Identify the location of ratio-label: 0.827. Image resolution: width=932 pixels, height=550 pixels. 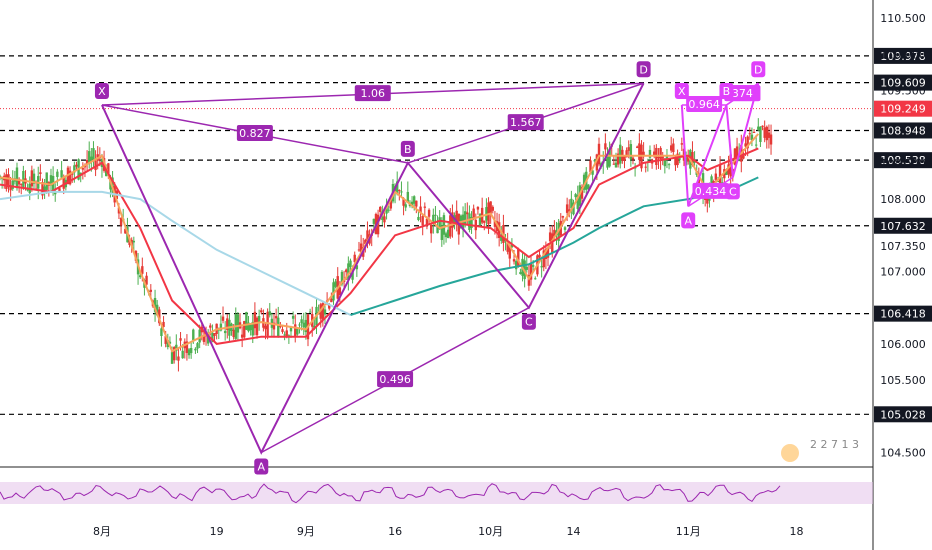
(255, 133).